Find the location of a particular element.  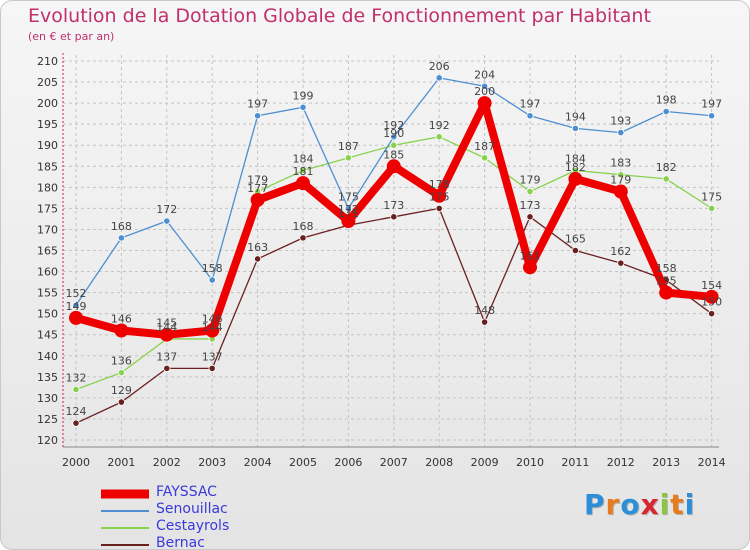

x-tick-label: 2004 is located at coordinates (258, 462).